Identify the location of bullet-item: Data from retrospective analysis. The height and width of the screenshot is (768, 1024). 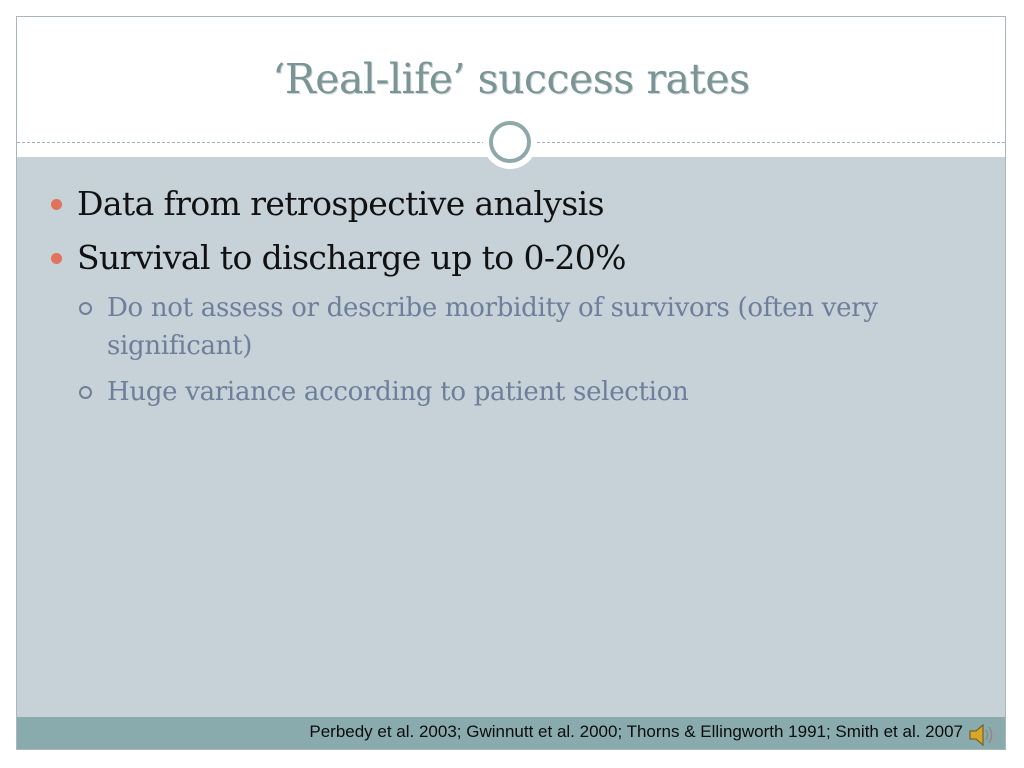
(512, 204).